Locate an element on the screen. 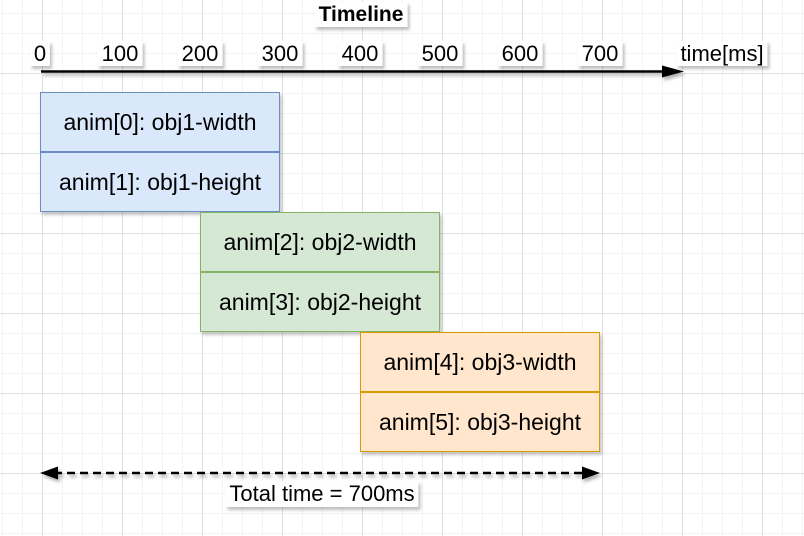 Image resolution: width=804 pixels, height=536 pixels. time-axis-arrow is located at coordinates (362, 71).